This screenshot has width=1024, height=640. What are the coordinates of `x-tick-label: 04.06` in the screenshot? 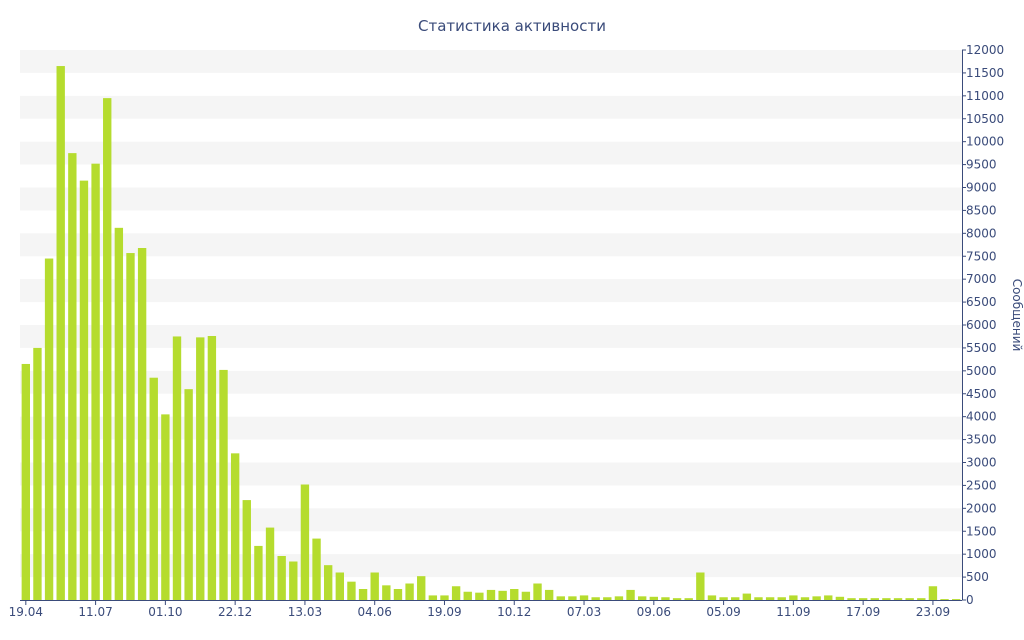 It's located at (375, 612).